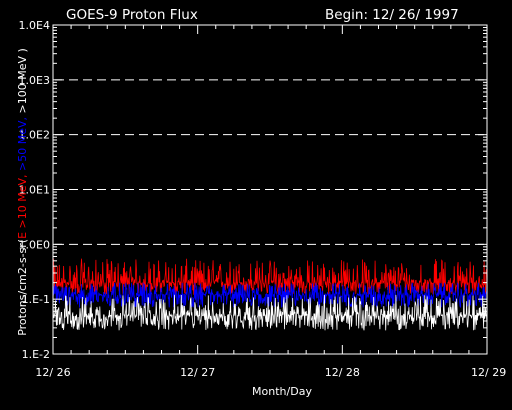  I want to click on x-tick-label: 12/ 28, so click(342, 372).